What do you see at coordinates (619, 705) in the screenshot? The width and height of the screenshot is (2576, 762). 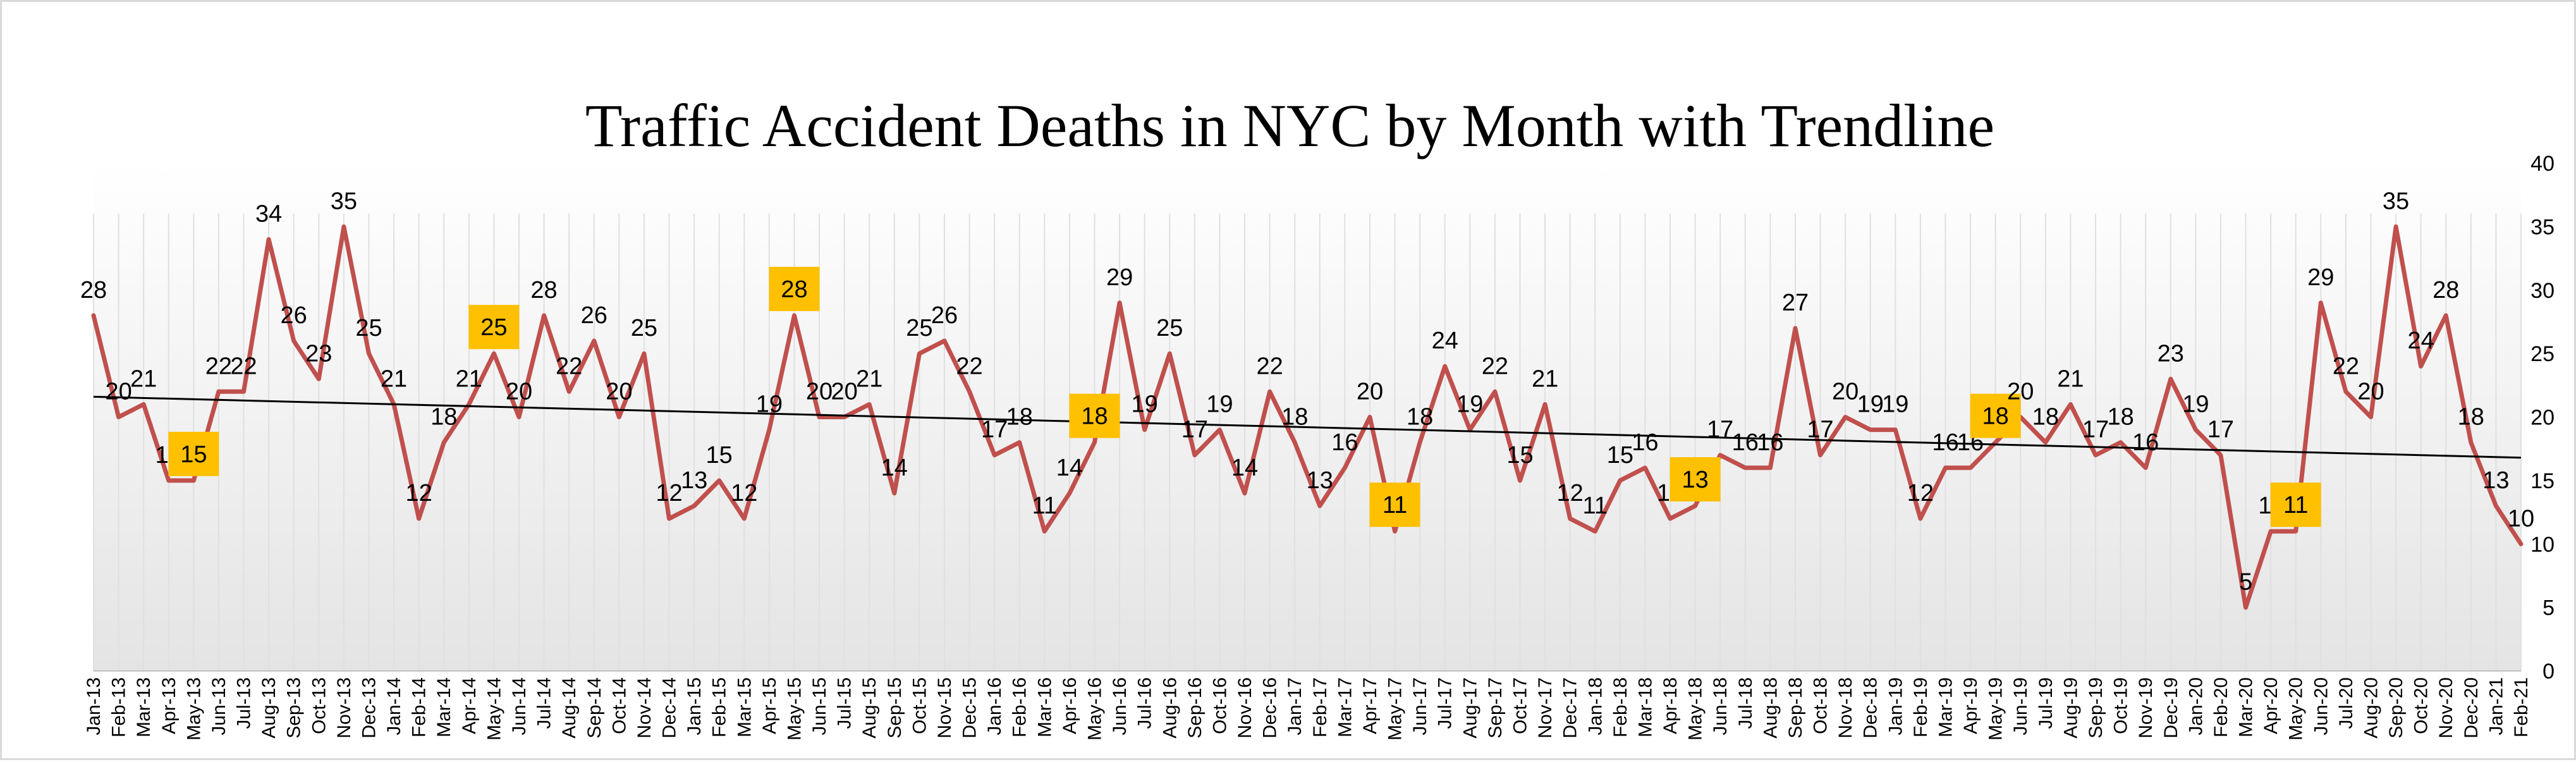 I see `x-tick-label: Oct-14` at bounding box center [619, 705].